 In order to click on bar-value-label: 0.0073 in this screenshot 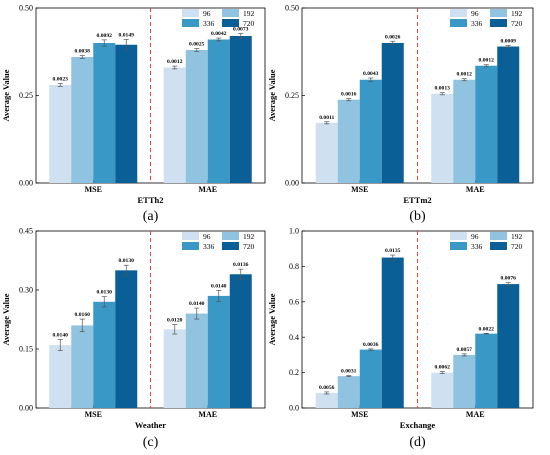, I will do `click(241, 30)`.